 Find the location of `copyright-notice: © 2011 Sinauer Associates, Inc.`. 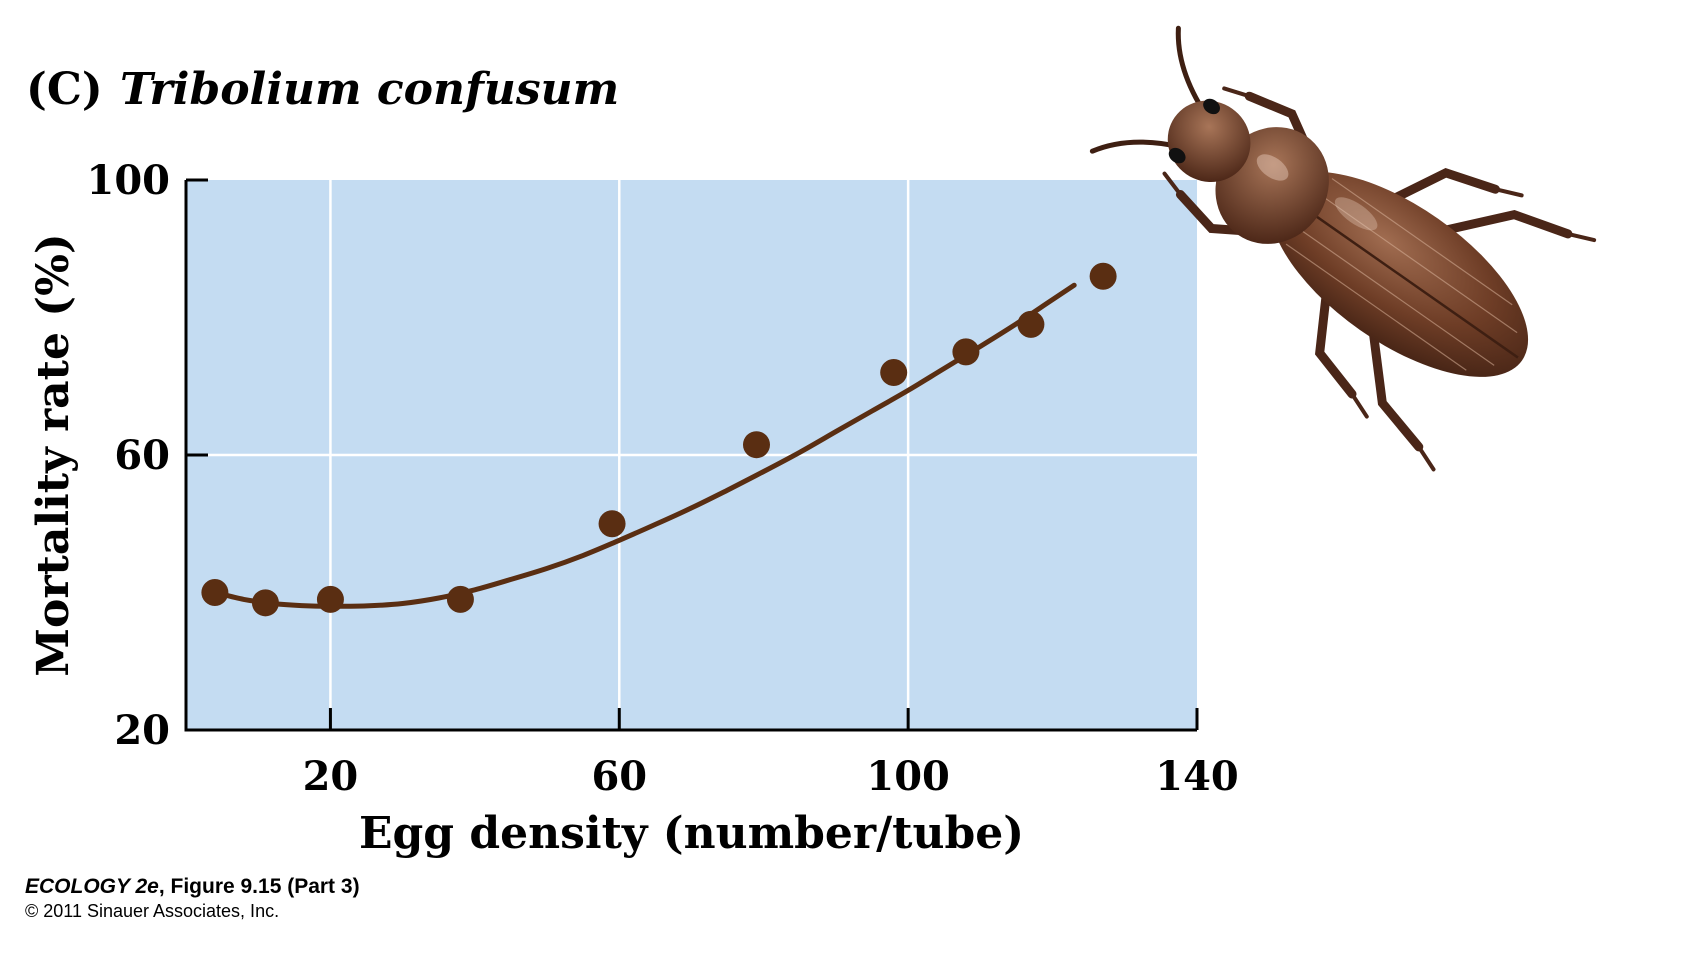

copyright-notice: © 2011 Sinauer Associates, Inc. is located at coordinates (152, 911).